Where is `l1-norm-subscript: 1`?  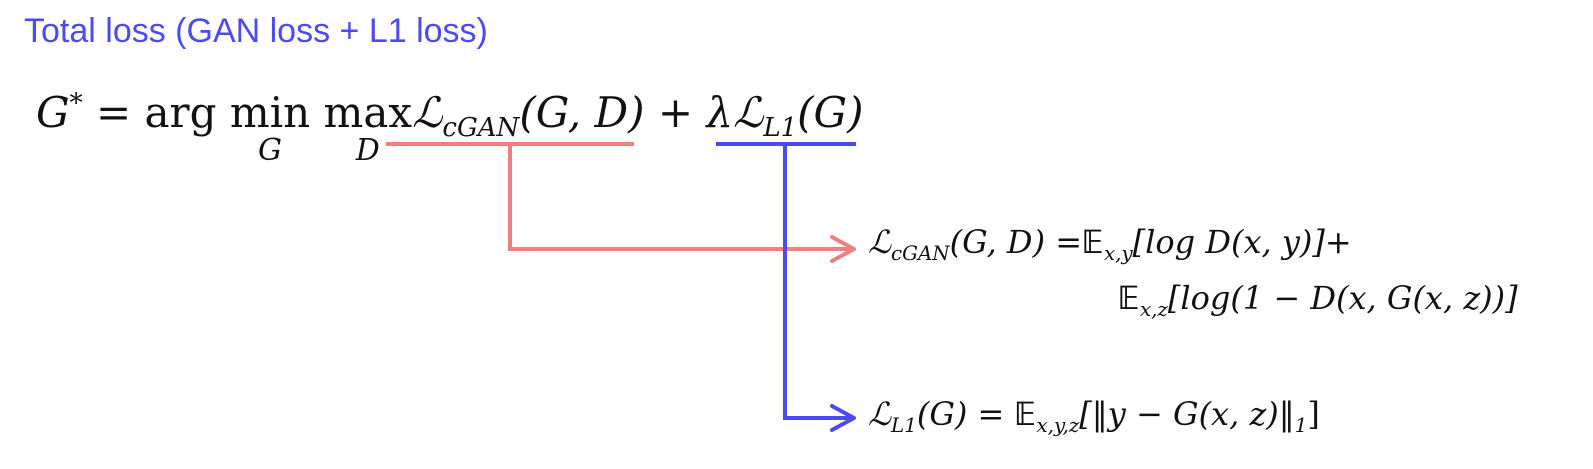 l1-norm-subscript: 1 is located at coordinates (1301, 425).